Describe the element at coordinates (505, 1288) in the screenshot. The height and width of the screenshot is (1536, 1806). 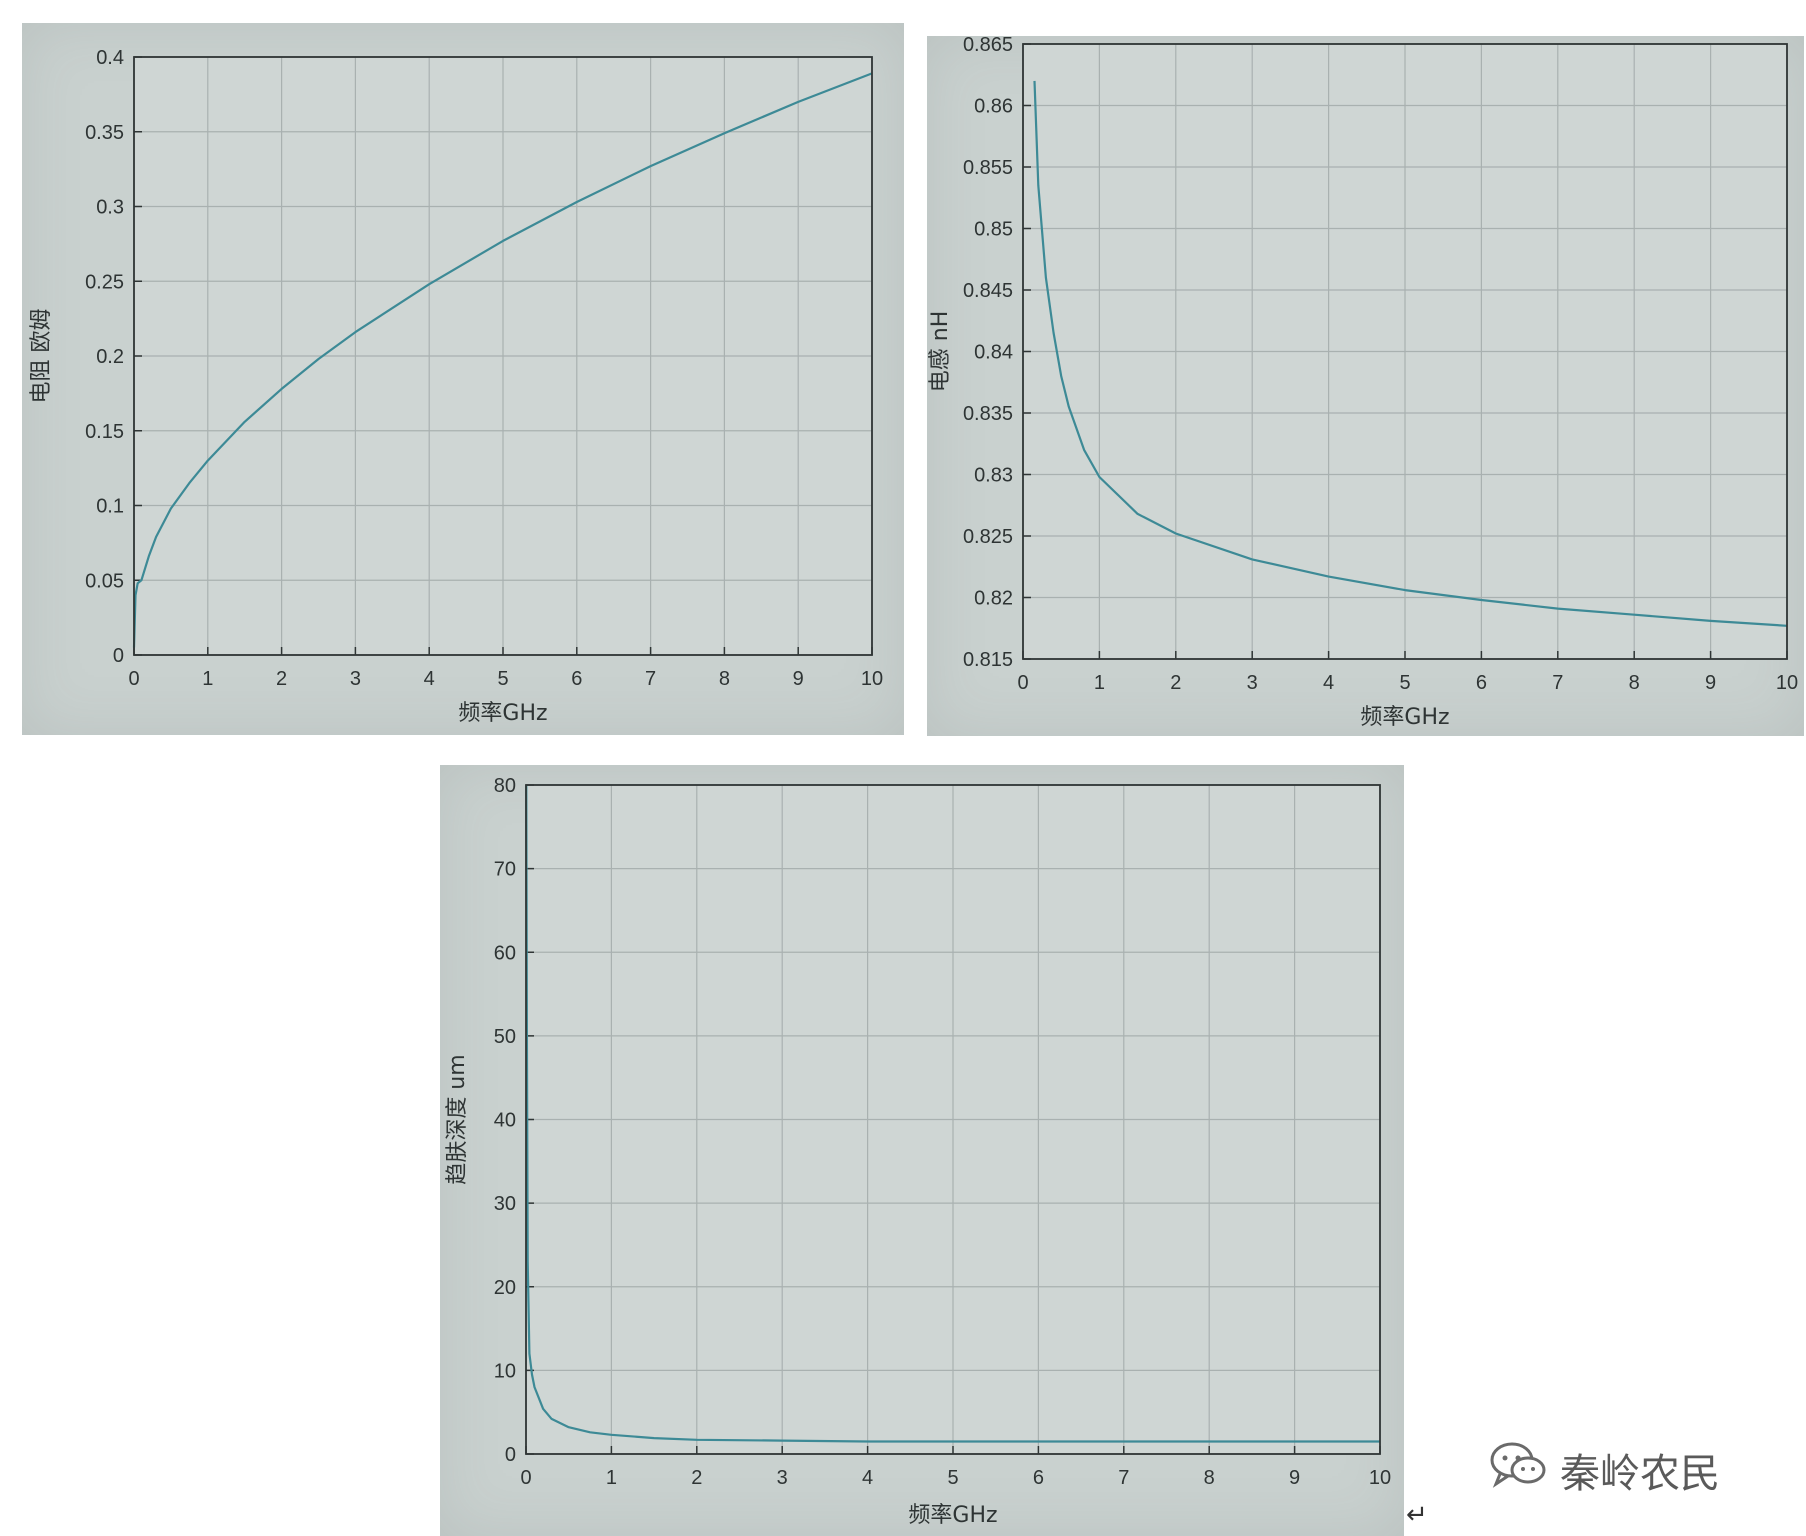
I see `y-tick-label: 20` at that location.